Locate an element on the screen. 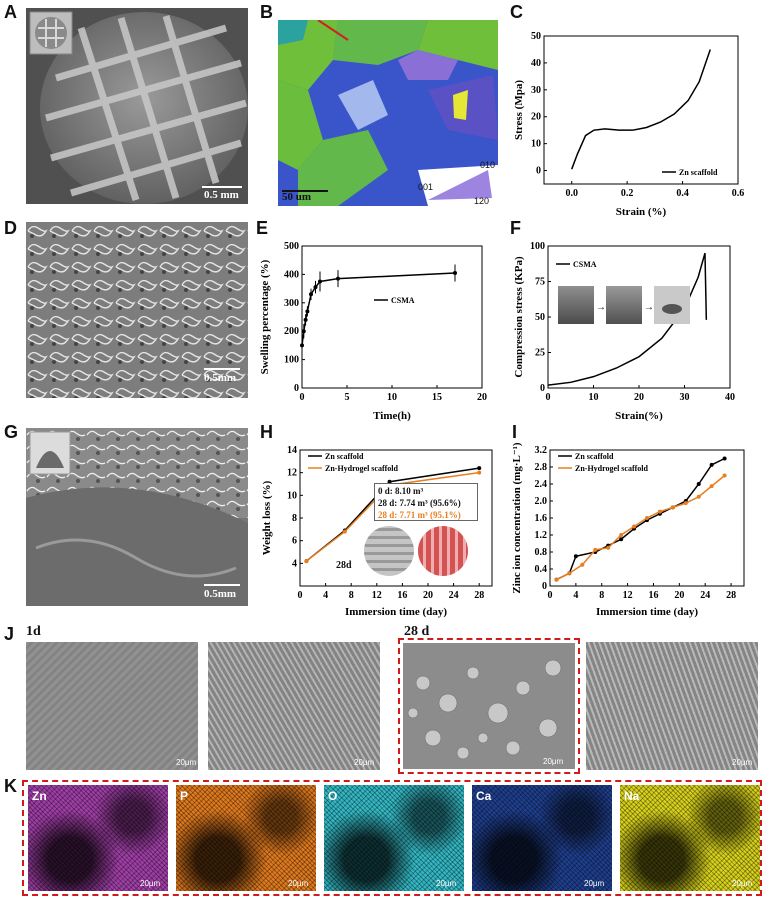 The image size is (764, 900). sem-image-g: 0.5mm is located at coordinates (137, 517).